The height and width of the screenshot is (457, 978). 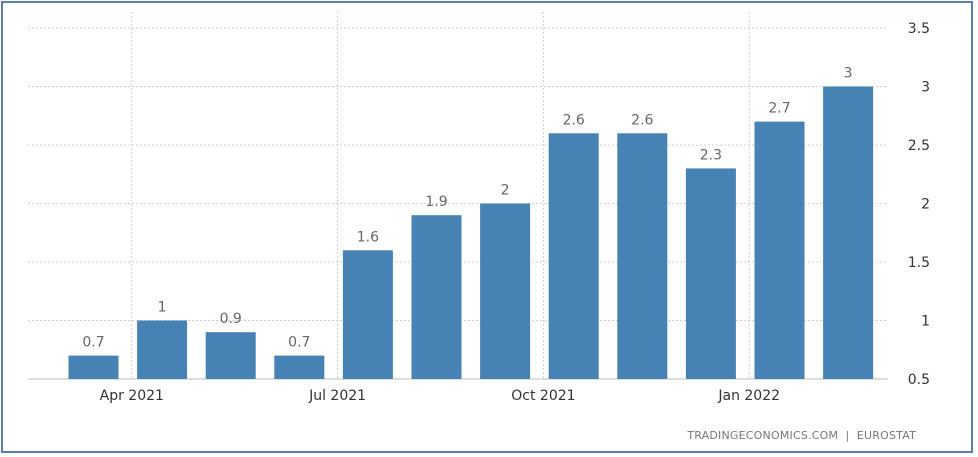 What do you see at coordinates (801, 435) in the screenshot?
I see `source-credit: TRADINGECONOMICS.COM | EUROSTAT` at bounding box center [801, 435].